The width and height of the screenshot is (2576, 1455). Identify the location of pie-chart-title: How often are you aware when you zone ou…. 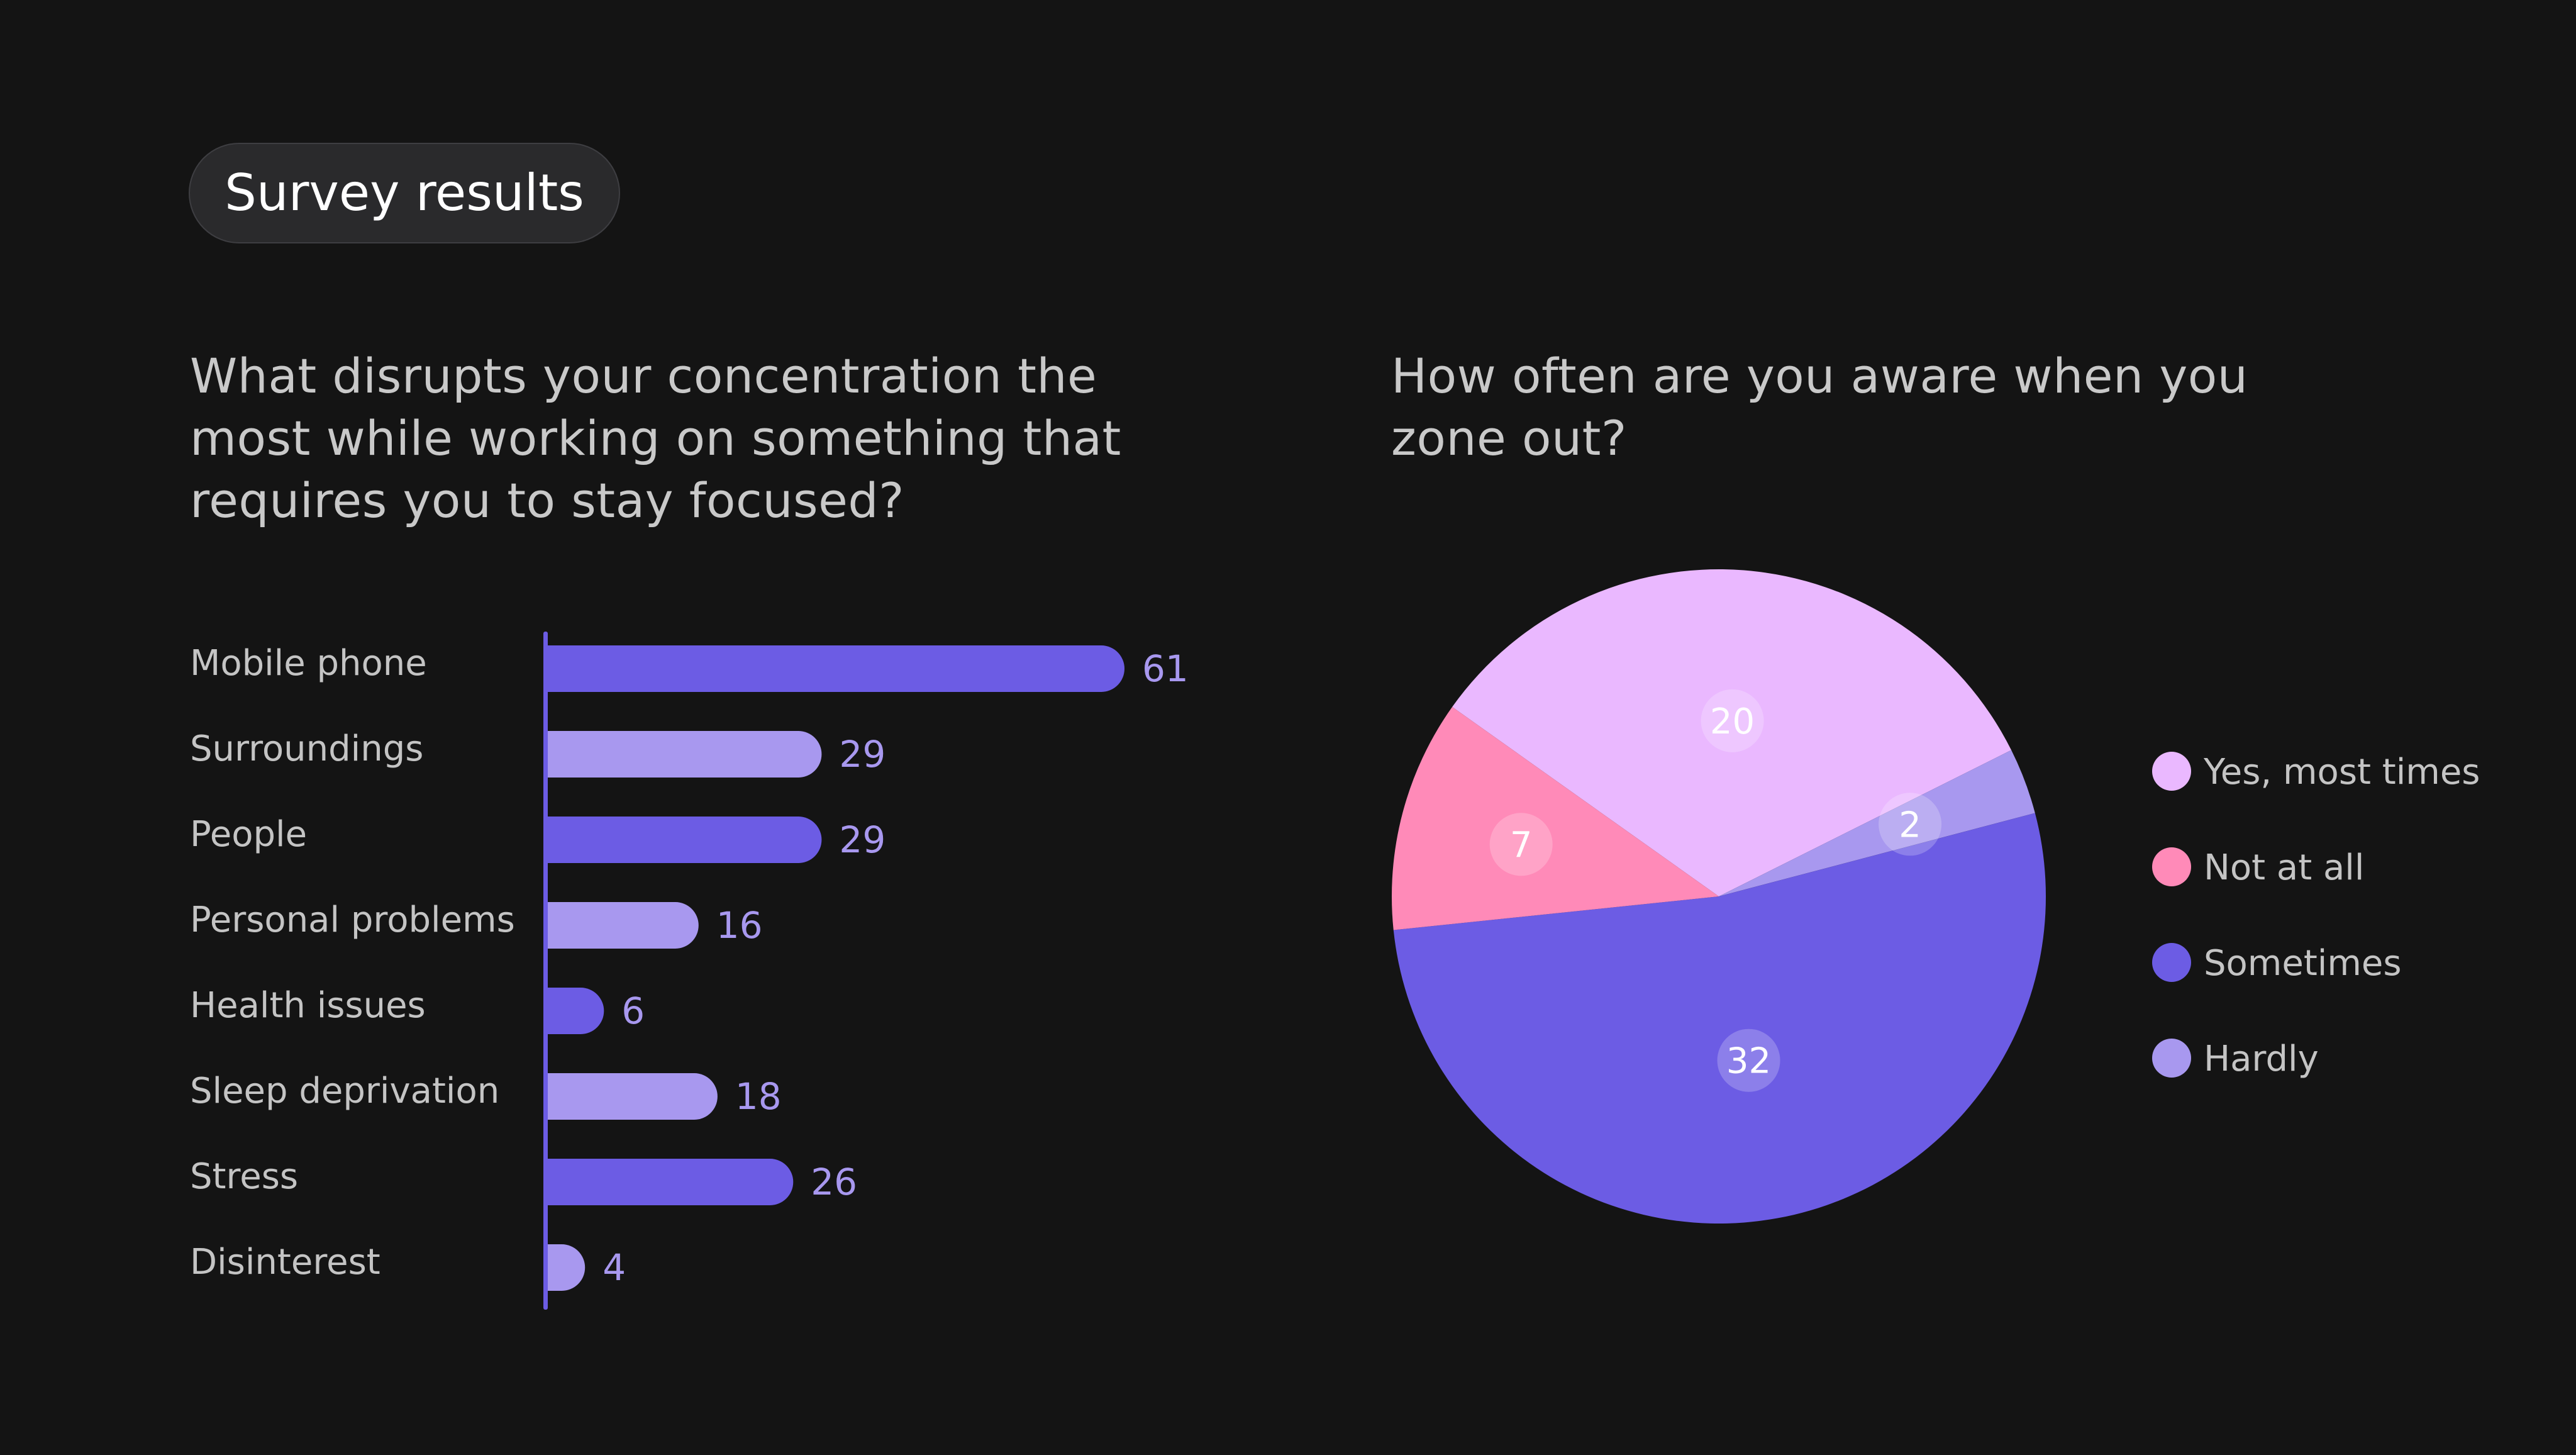
(1819, 407).